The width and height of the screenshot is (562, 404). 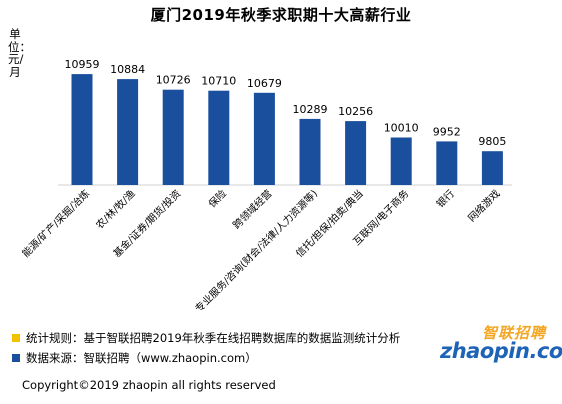 I want to click on yellow-square-icon, so click(x=16, y=338).